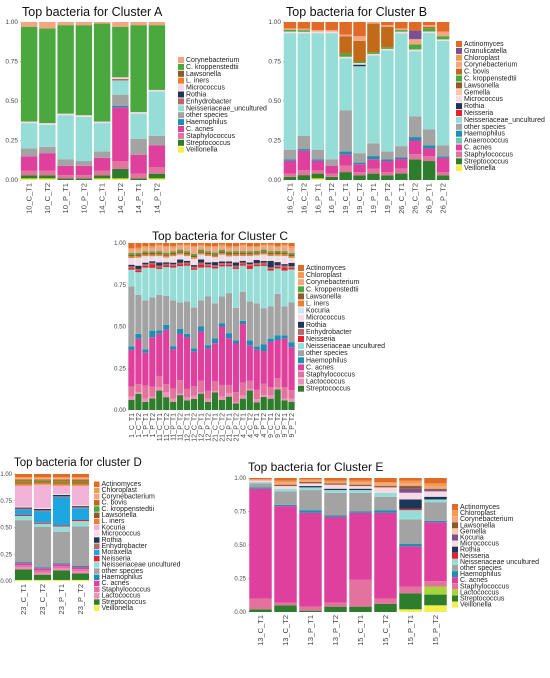  I want to click on legend-label: Veillonella, so click(202, 150).